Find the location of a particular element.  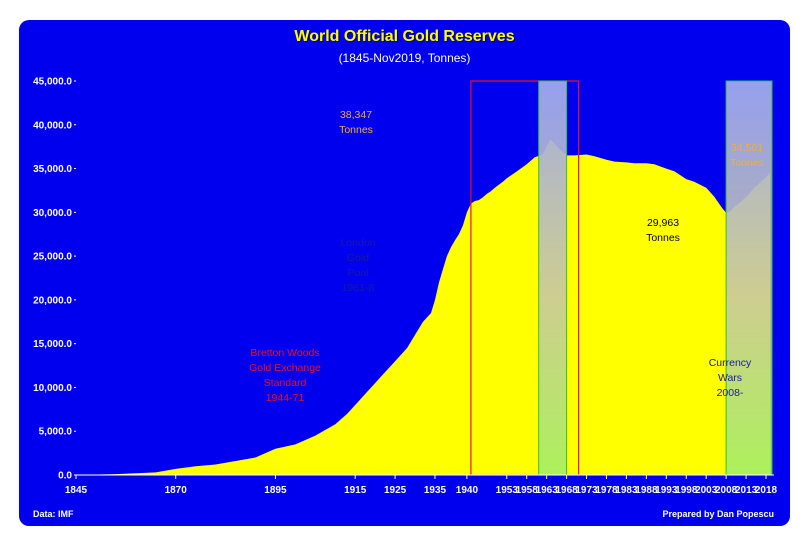

bretton-woods-line4: 1944-71 is located at coordinates (285, 398).